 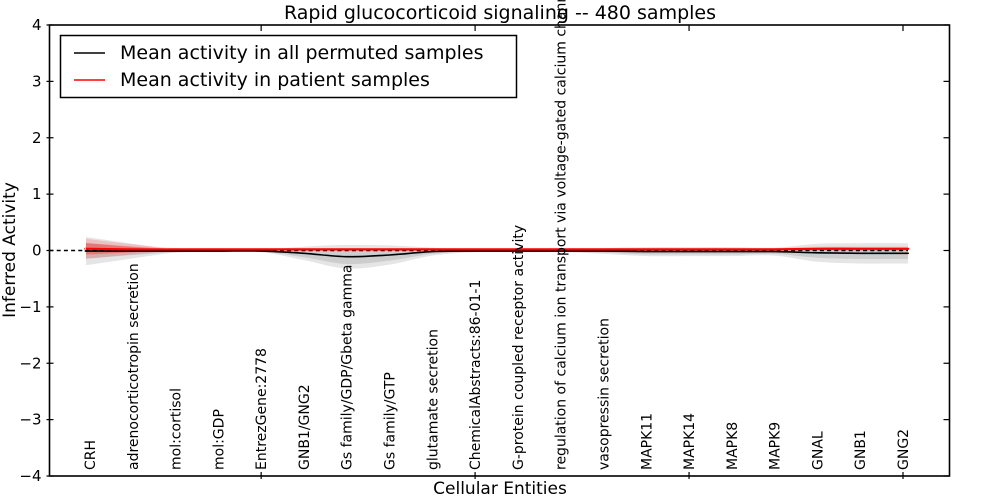 I want to click on permuted-band-inner, so click(x=497, y=254).